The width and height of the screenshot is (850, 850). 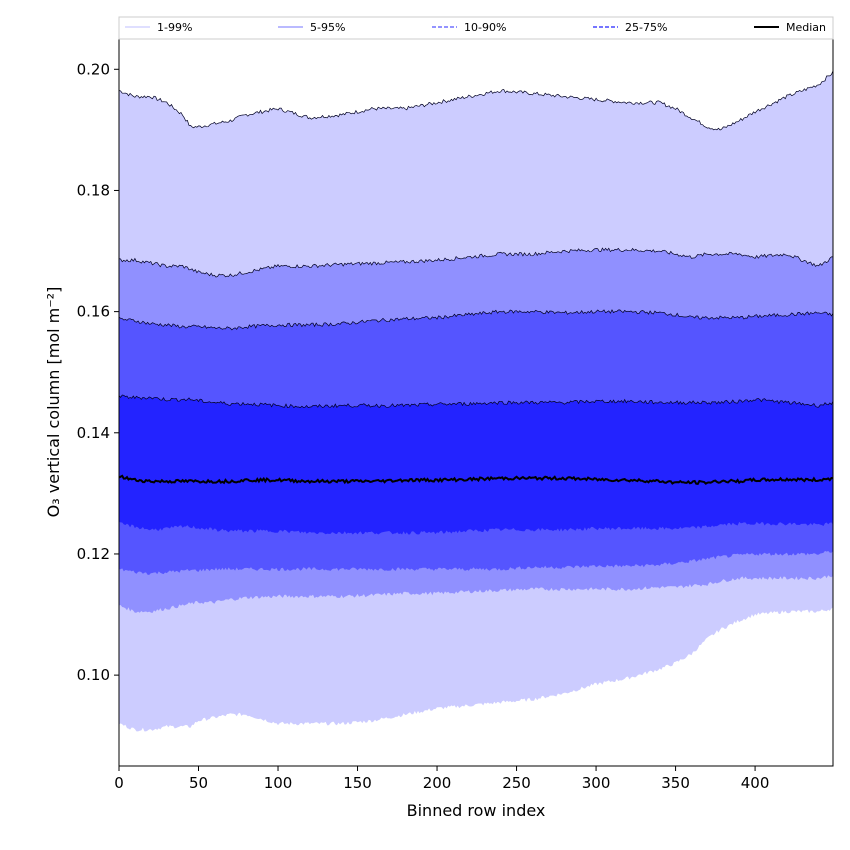 I want to click on x-tick-label-350: 350, so click(x=675, y=783).